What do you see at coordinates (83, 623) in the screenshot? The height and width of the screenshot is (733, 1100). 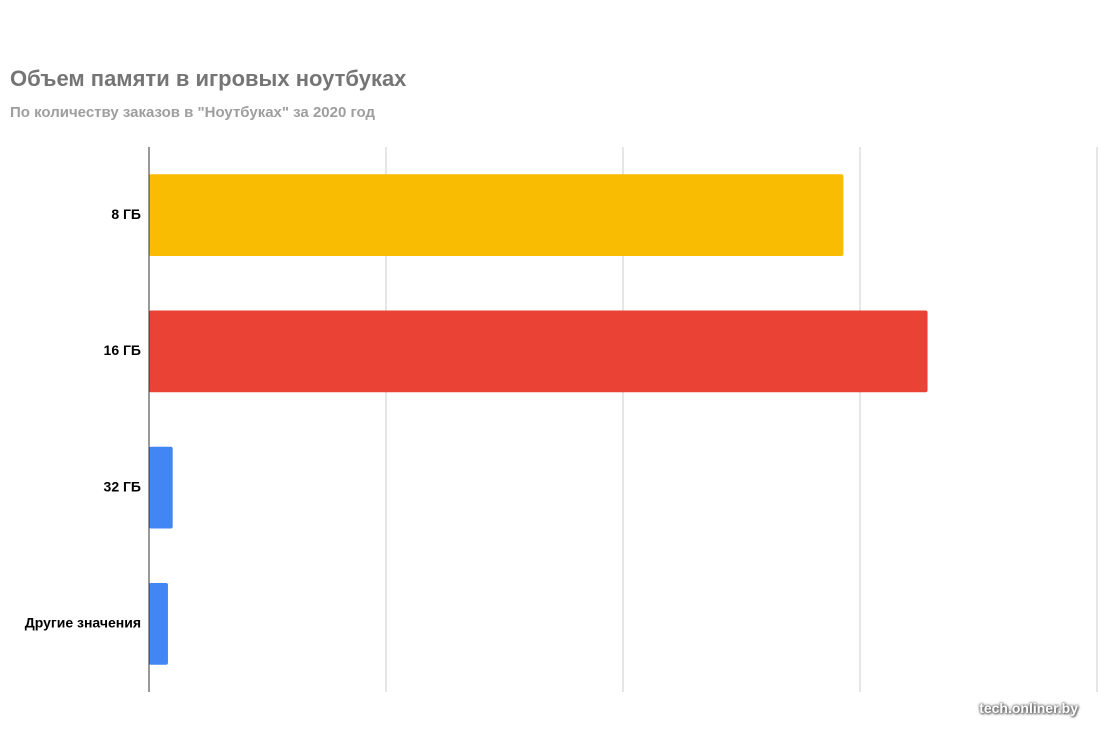 I see `category-label-4: Другие значения` at bounding box center [83, 623].